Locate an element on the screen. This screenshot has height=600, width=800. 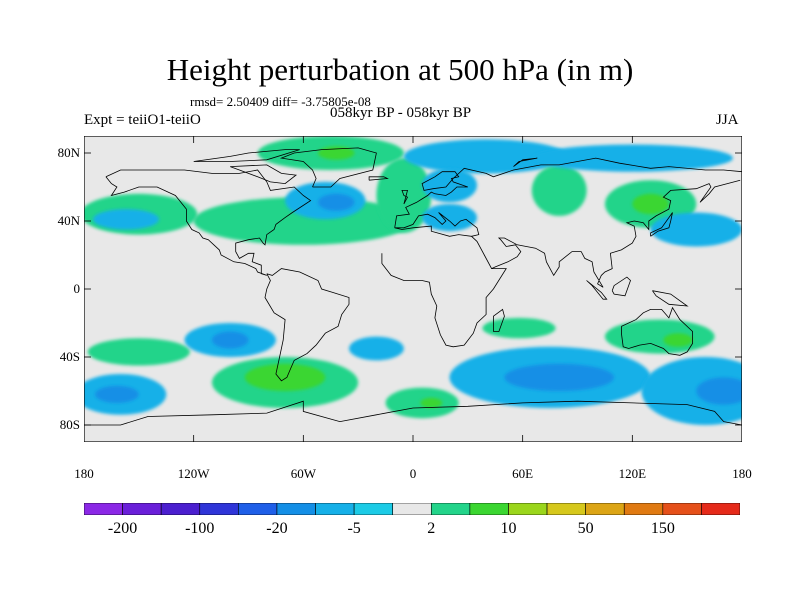
colorbar-label: 2 is located at coordinates (431, 528).